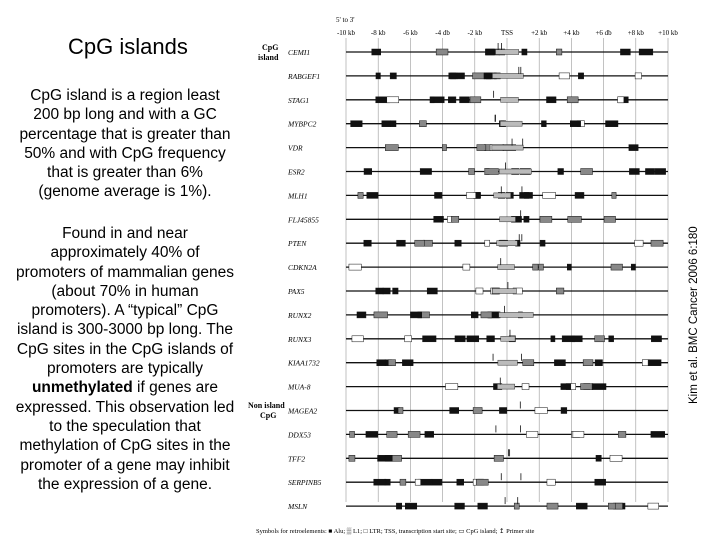  I want to click on gene-label-magea2: MAGEA2, so click(302, 411).